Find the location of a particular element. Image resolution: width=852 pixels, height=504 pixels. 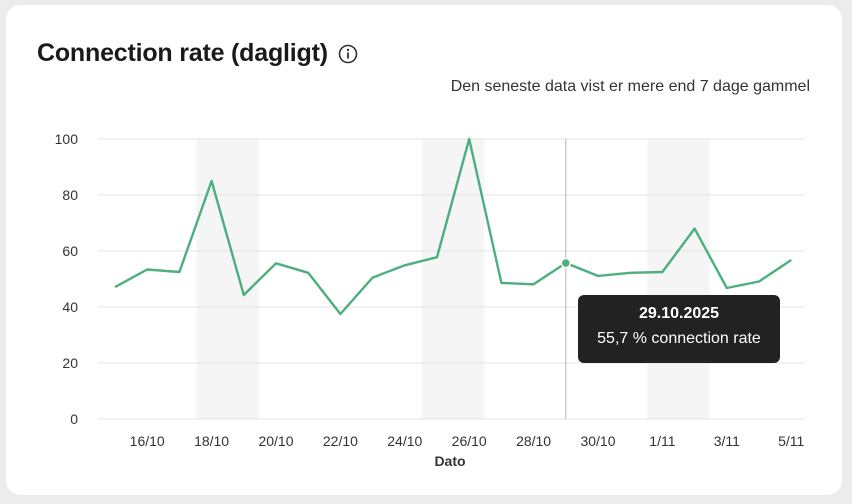

y-tick-label: 0 is located at coordinates (74, 419).